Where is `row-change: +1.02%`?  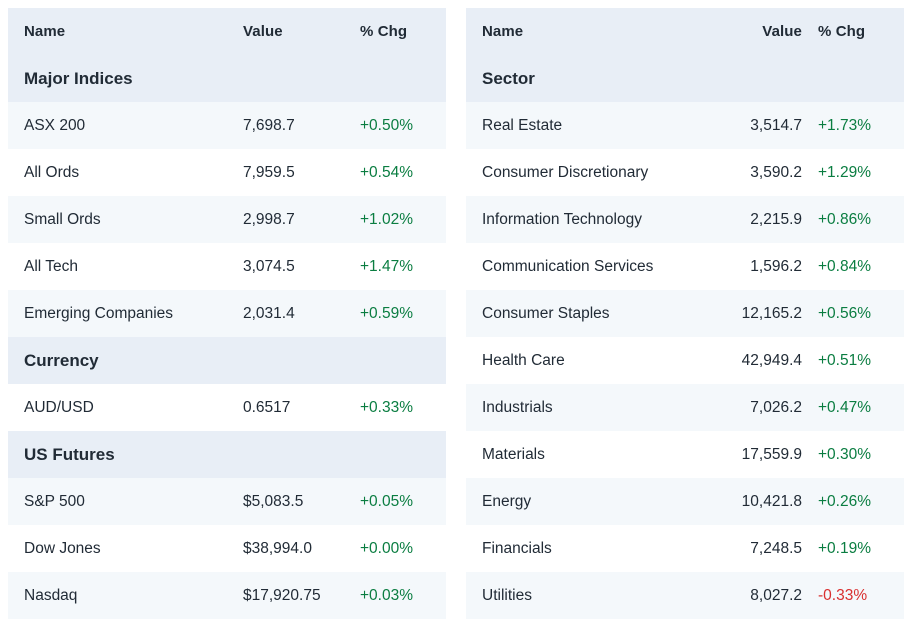 row-change: +1.02% is located at coordinates (387, 219).